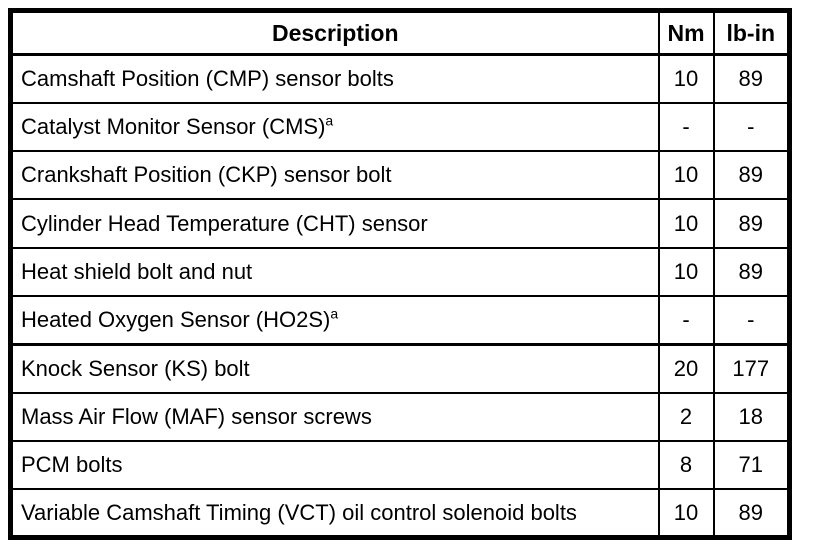 The height and width of the screenshot is (546, 816). I want to click on description-text: Crankshaft Position (CKP) sensor bolt, so click(206, 175).